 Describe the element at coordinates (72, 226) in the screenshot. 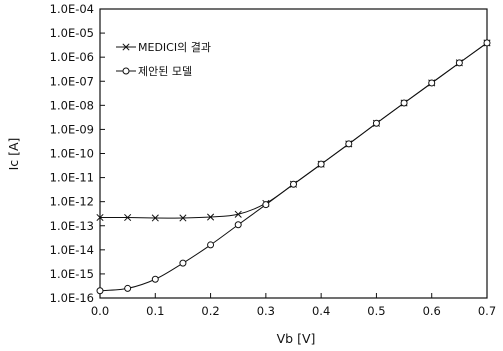

I see `y-tick-label: 1.0E-13` at that location.